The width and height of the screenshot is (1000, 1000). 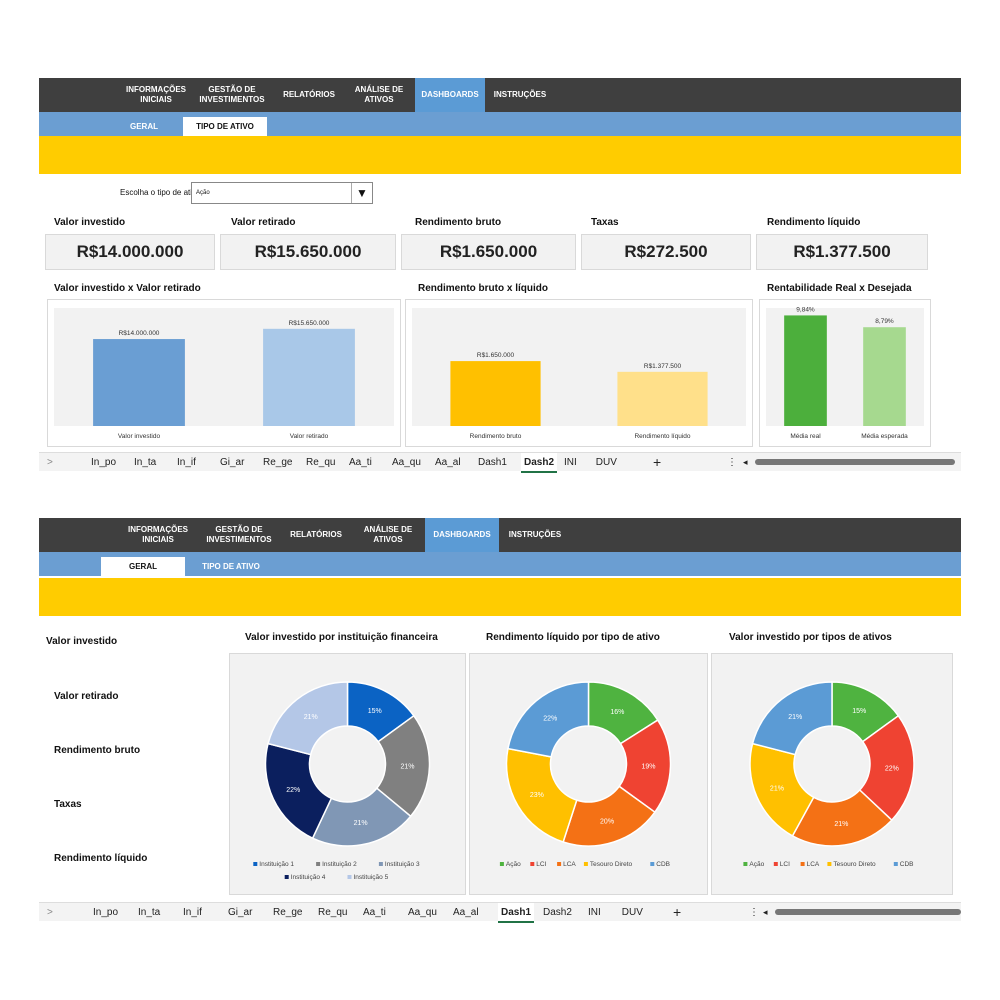 I want to click on chart-title-bruto-liquido: Rendimento bruto x líquido, so click(x=483, y=288).